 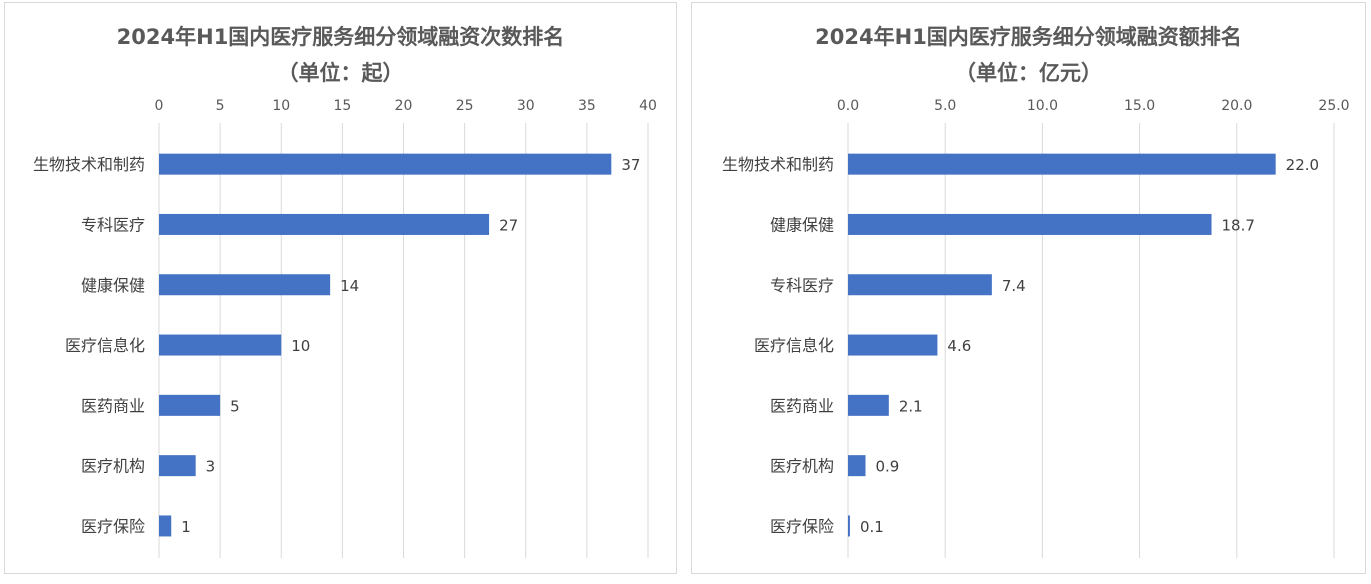 I want to click on x-tick-label: 15, so click(x=342, y=106).